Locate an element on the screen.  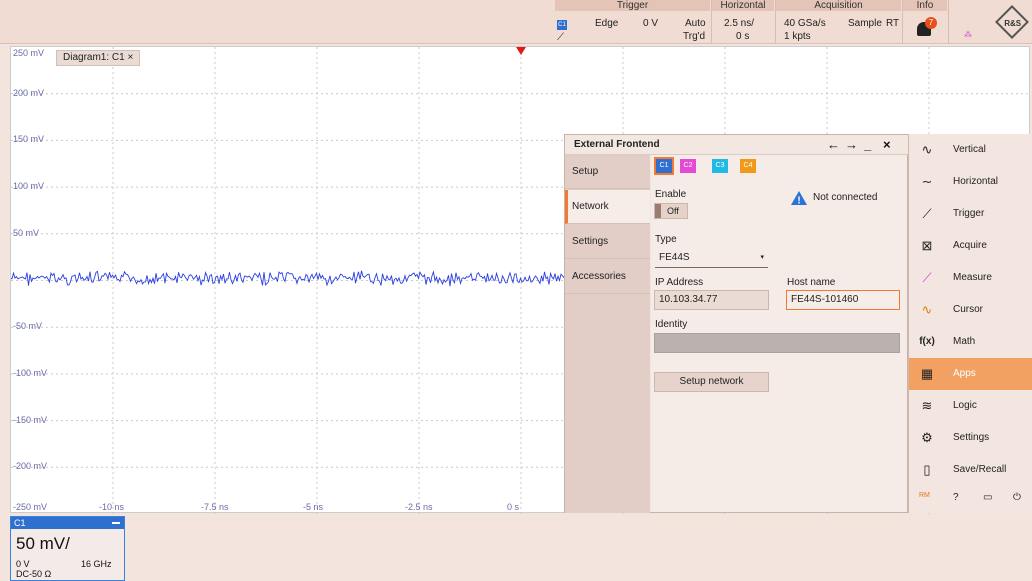
arrow-right-icon: → is located at coordinates (851, 144).